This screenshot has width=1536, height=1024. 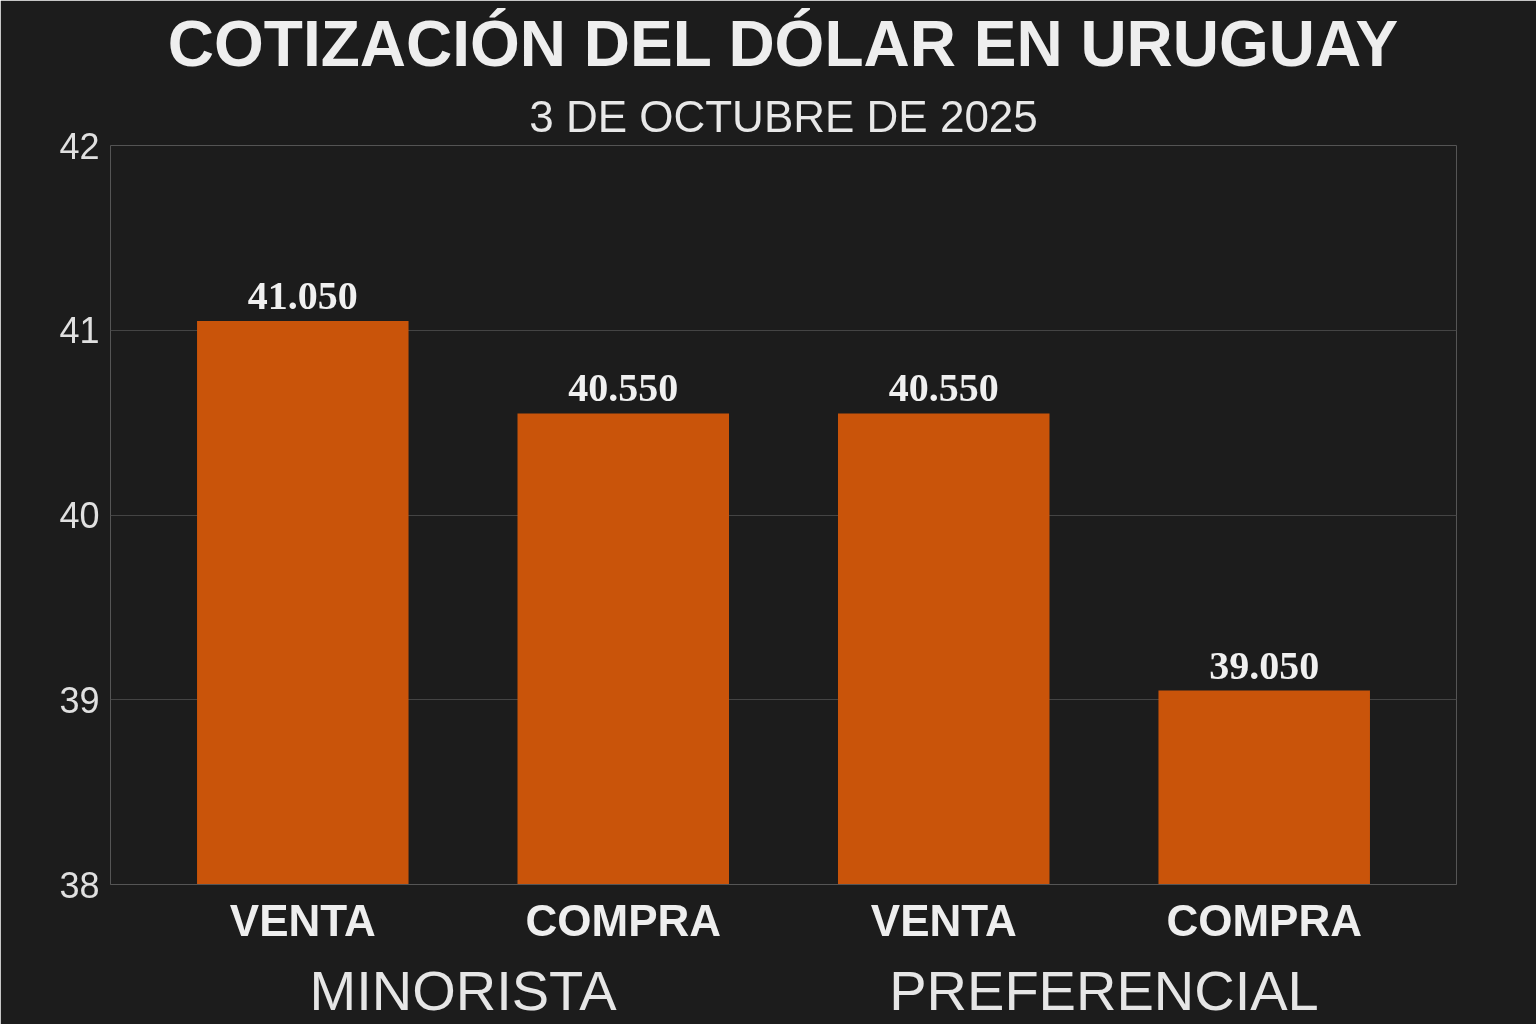 I want to click on text: MINORISTA, so click(x=463, y=990).